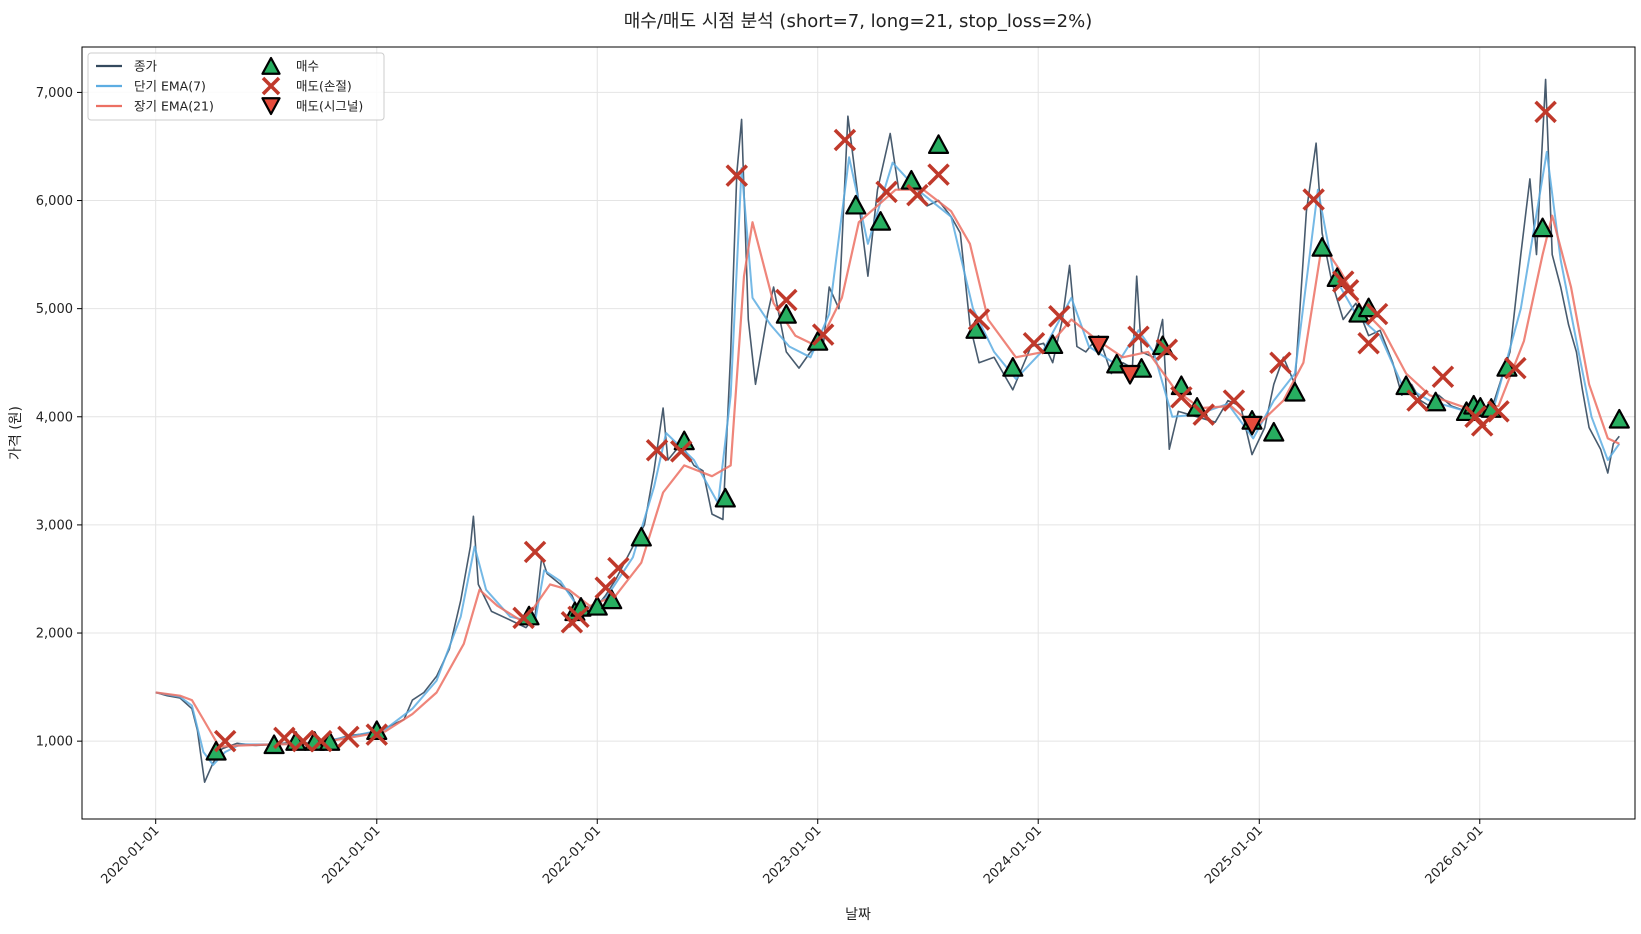 This screenshot has width=1641, height=934. I want to click on y-tick-label: 2,000, so click(54, 634).